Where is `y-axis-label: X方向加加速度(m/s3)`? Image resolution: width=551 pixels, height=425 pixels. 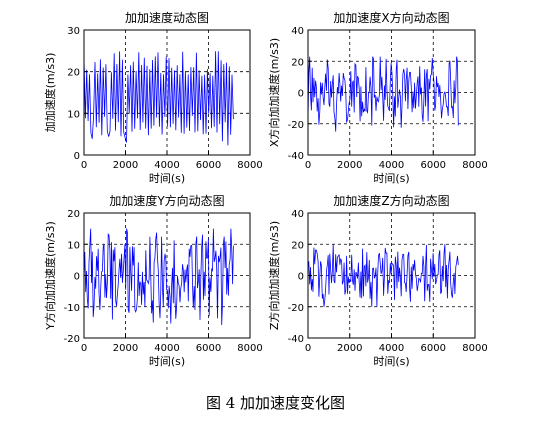 y-axis-label: X方向加加速度(m/s3) is located at coordinates (274, 92).